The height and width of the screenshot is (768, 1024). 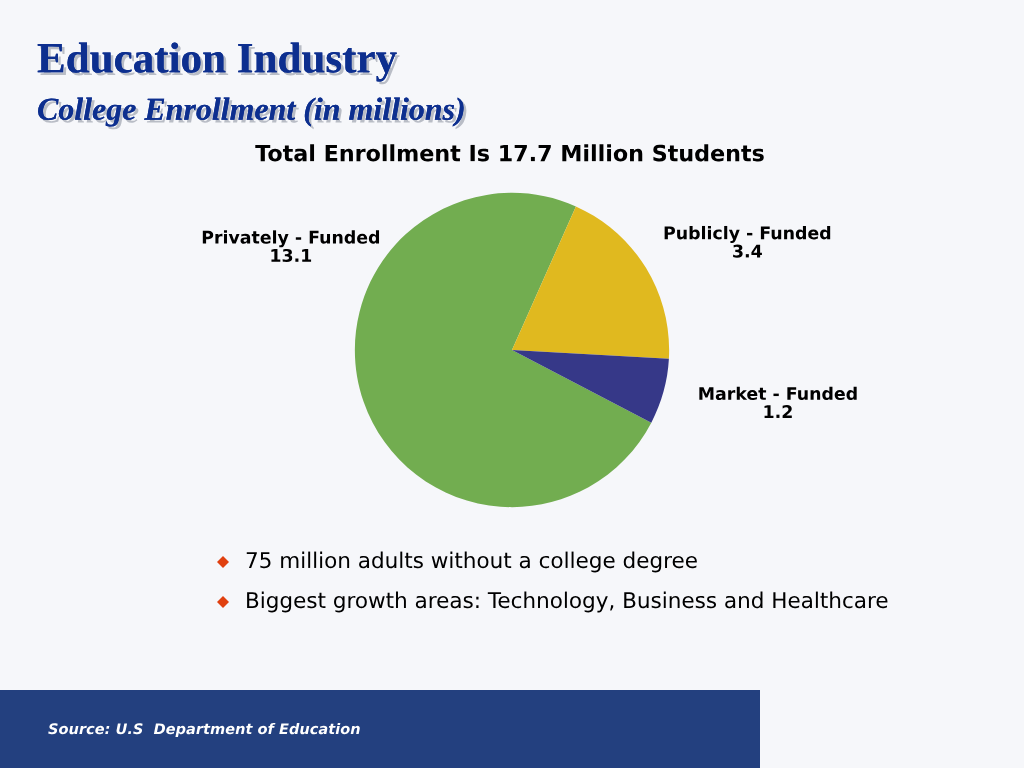 I want to click on data-label: 13.1, so click(x=291, y=255).